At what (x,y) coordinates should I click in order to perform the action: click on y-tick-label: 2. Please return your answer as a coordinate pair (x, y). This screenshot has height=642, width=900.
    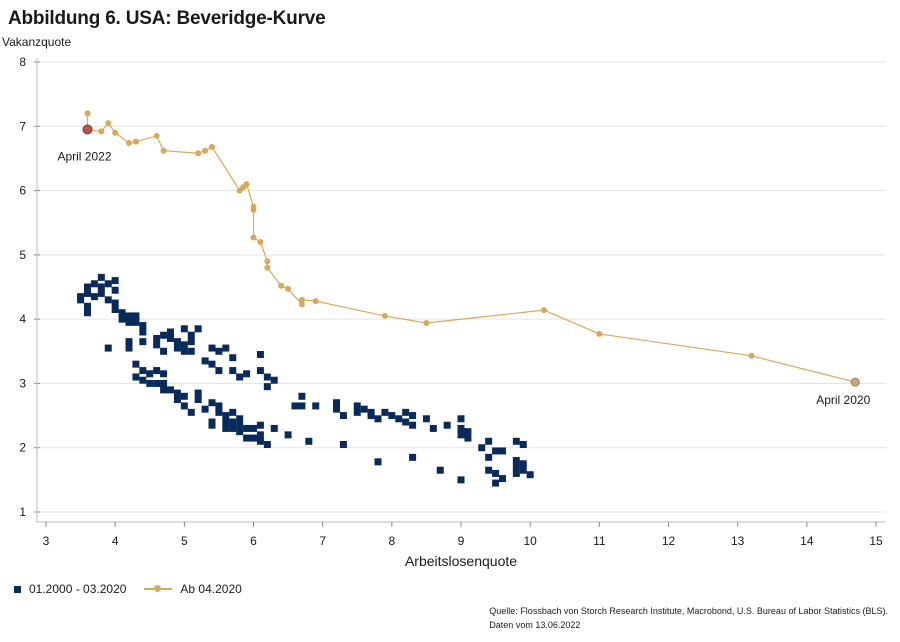
    Looking at the image, I should click on (22, 448).